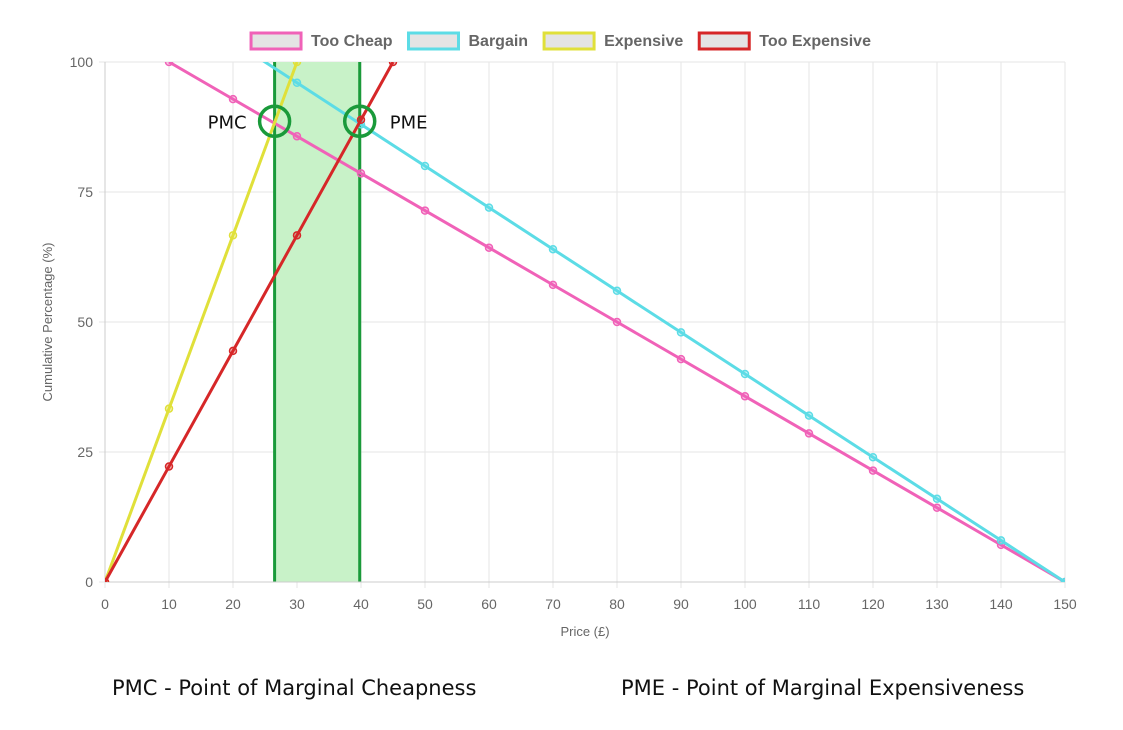 This screenshot has width=1123, height=730. What do you see at coordinates (553, 604) in the screenshot?
I see `x-tick-label: 70` at bounding box center [553, 604].